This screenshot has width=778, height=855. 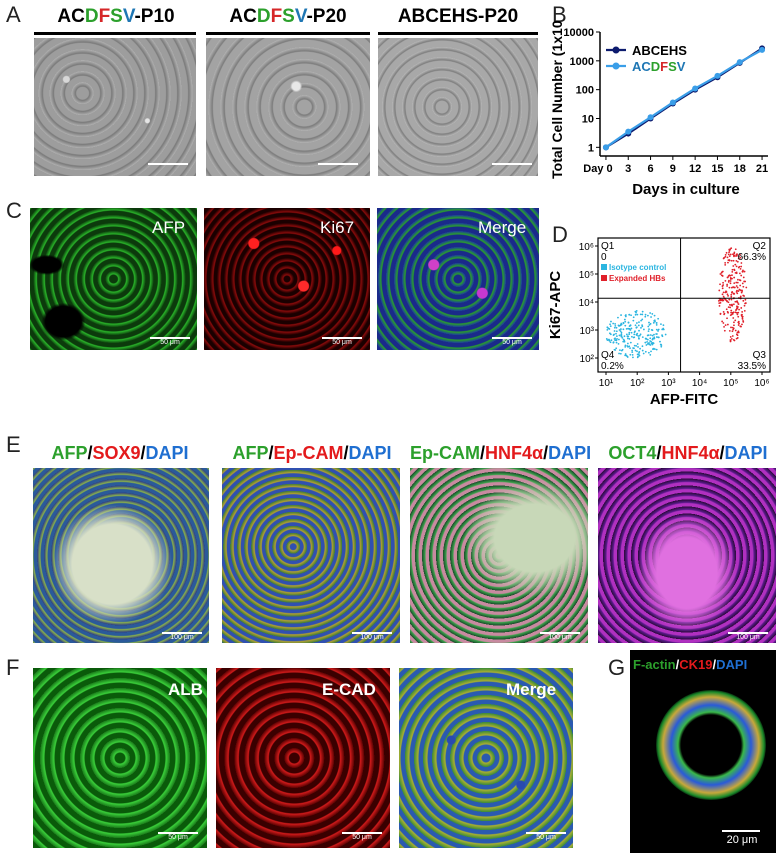 What do you see at coordinates (250, 453) in the screenshot?
I see `panel-e-title-part: AFP` at bounding box center [250, 453].